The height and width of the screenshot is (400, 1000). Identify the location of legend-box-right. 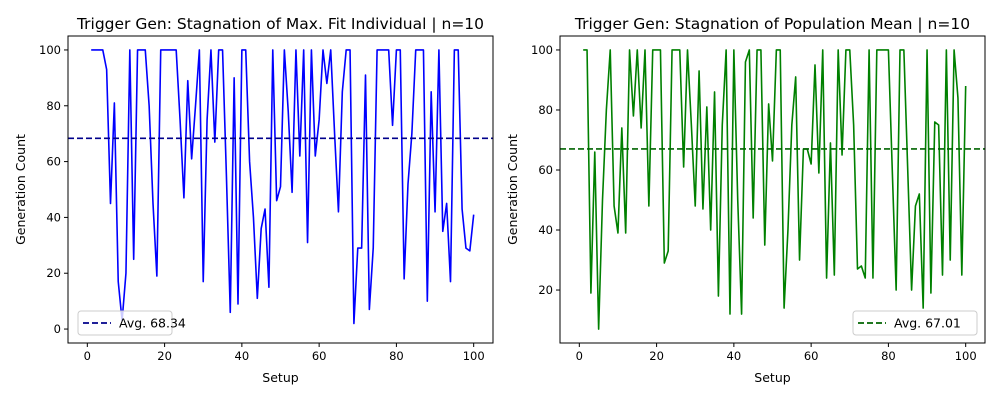
(915, 323).